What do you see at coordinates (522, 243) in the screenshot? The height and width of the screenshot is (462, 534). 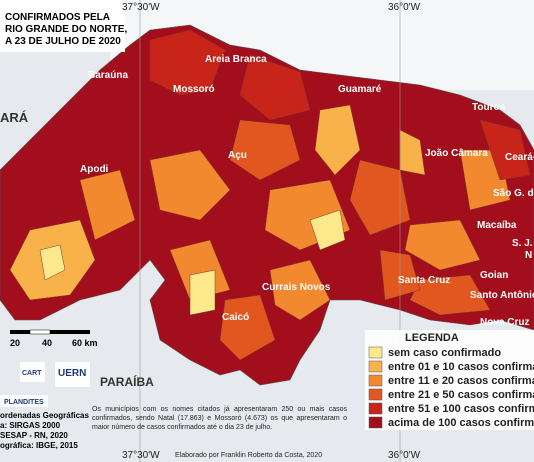 I see `city-label: S. J.` at bounding box center [522, 243].